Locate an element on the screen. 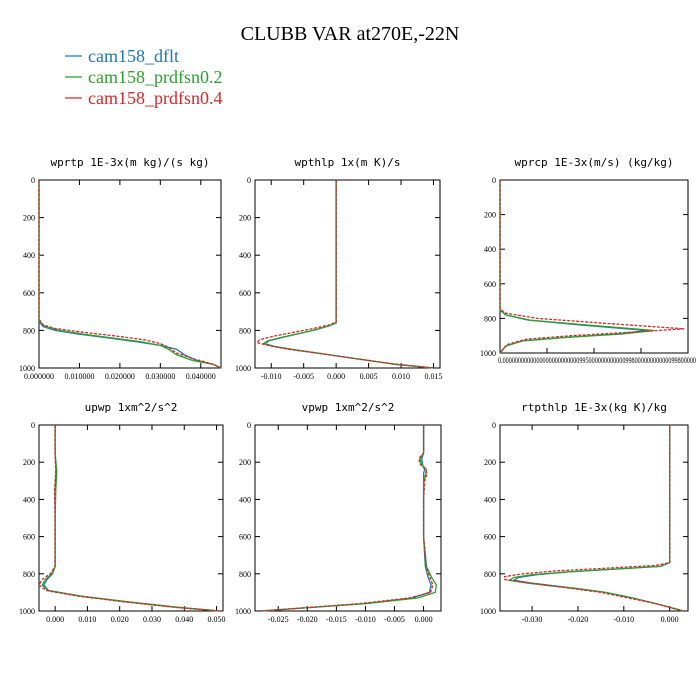 This screenshot has height=700, width=700. x-tick-label: -0.025 is located at coordinates (278, 619).